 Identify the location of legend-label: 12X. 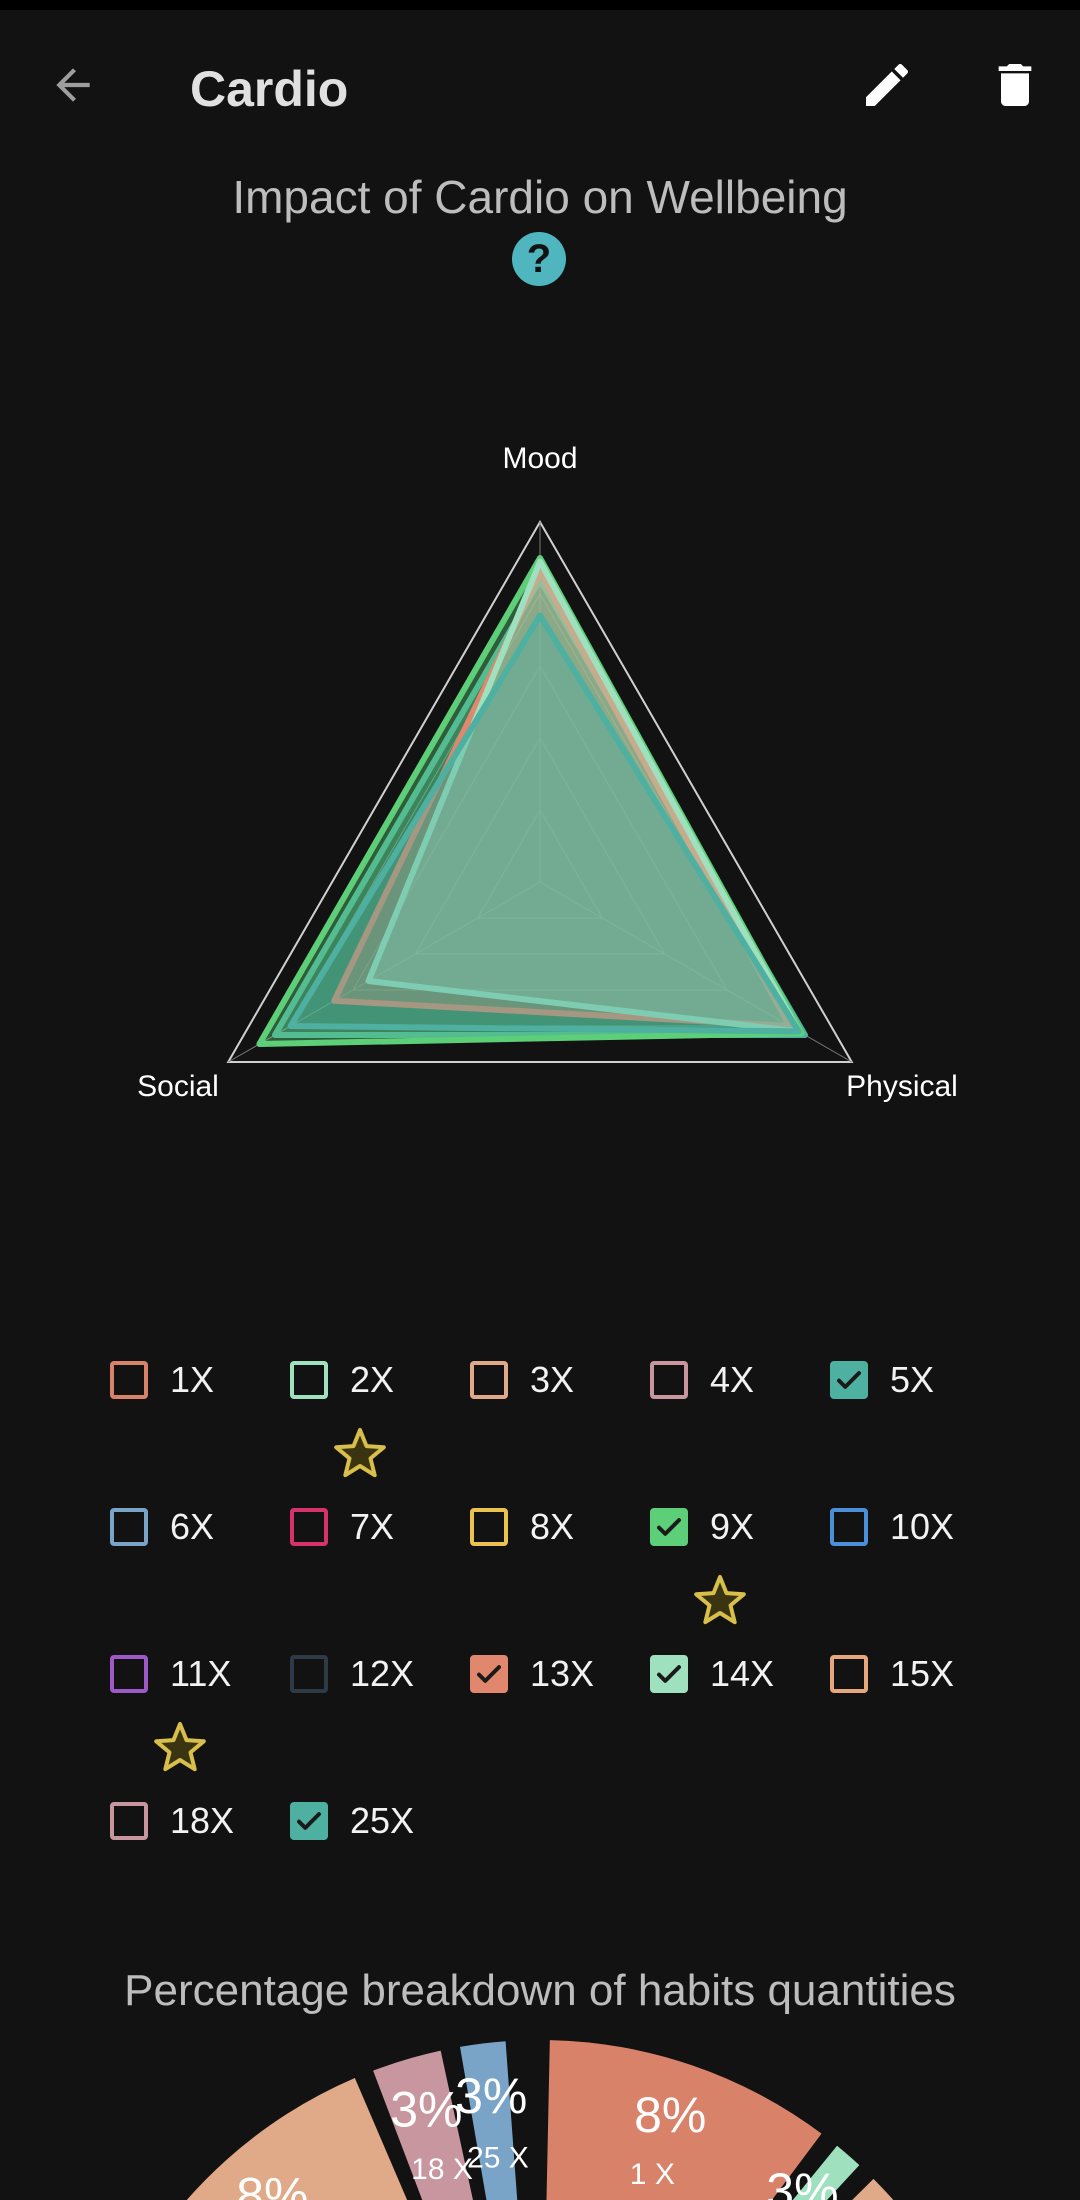
(382, 1673).